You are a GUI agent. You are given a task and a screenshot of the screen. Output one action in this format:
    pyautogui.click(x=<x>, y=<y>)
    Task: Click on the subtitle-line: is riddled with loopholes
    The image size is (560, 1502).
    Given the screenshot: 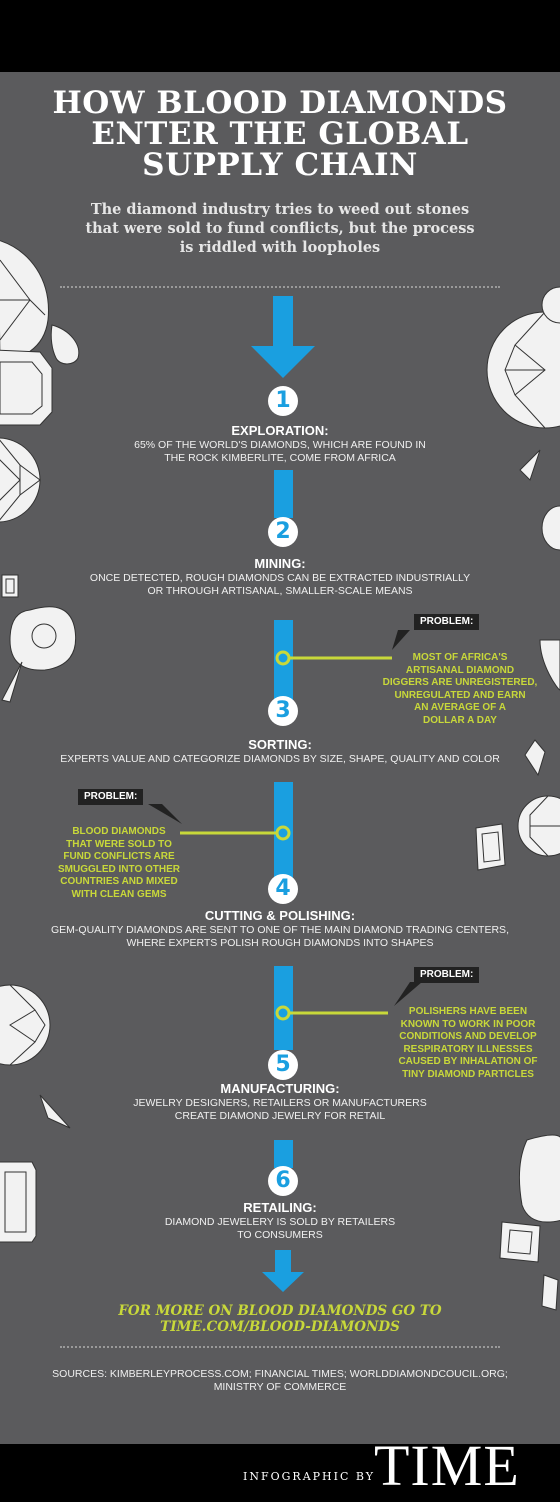 What is the action you would take?
    pyautogui.click(x=280, y=247)
    